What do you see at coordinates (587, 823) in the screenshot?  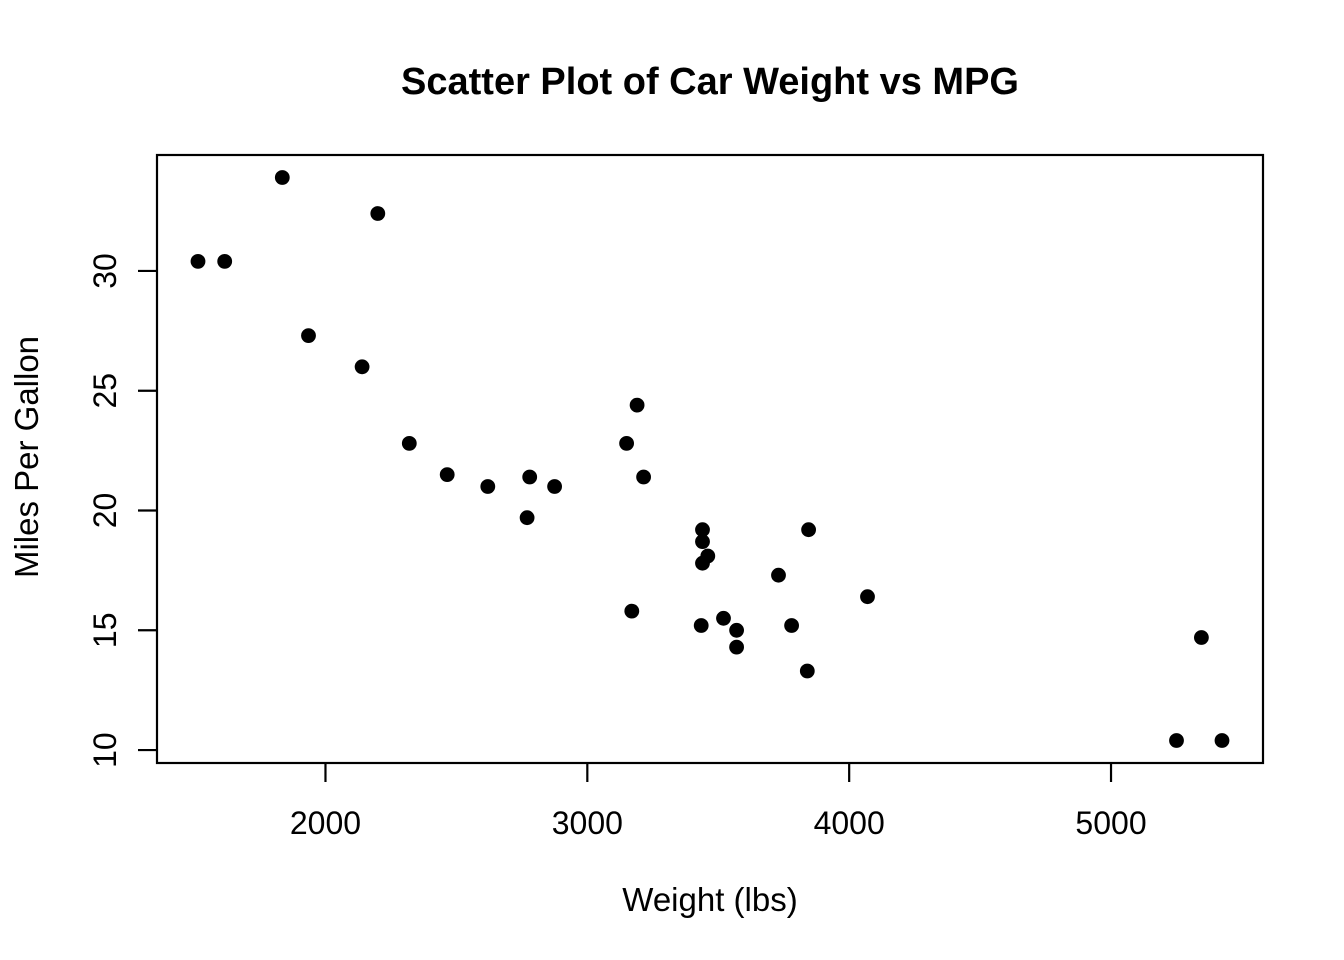 I see `x-tick-label: 3000` at bounding box center [587, 823].